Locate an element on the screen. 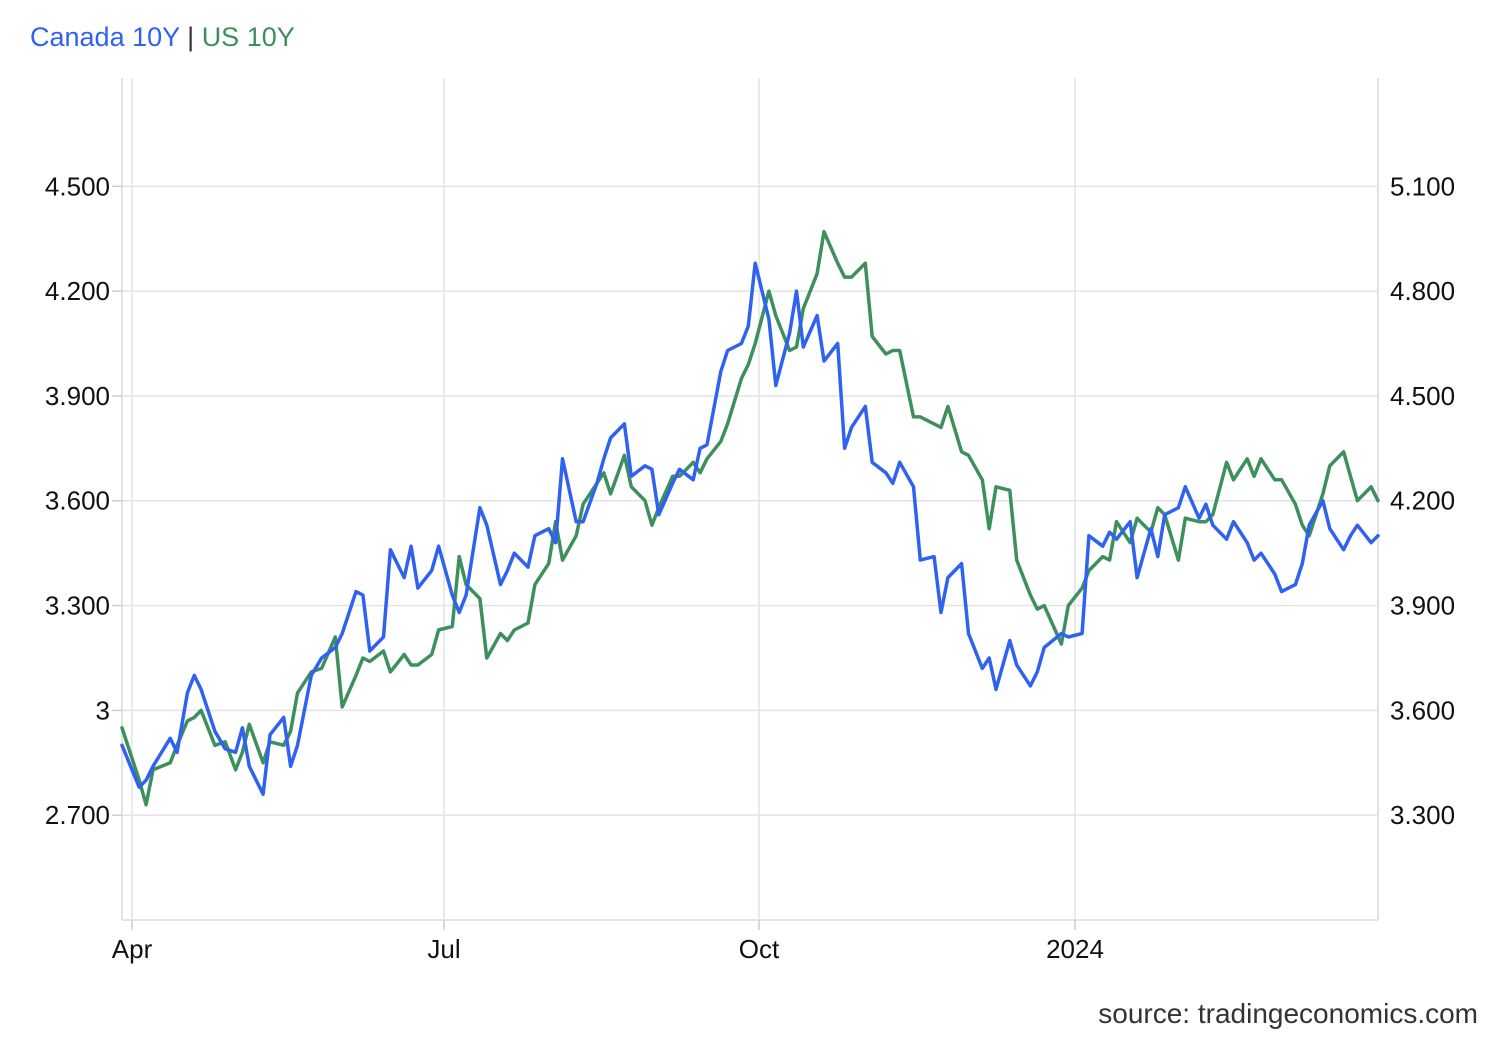  x-tick-label: Apr is located at coordinates (132, 949).